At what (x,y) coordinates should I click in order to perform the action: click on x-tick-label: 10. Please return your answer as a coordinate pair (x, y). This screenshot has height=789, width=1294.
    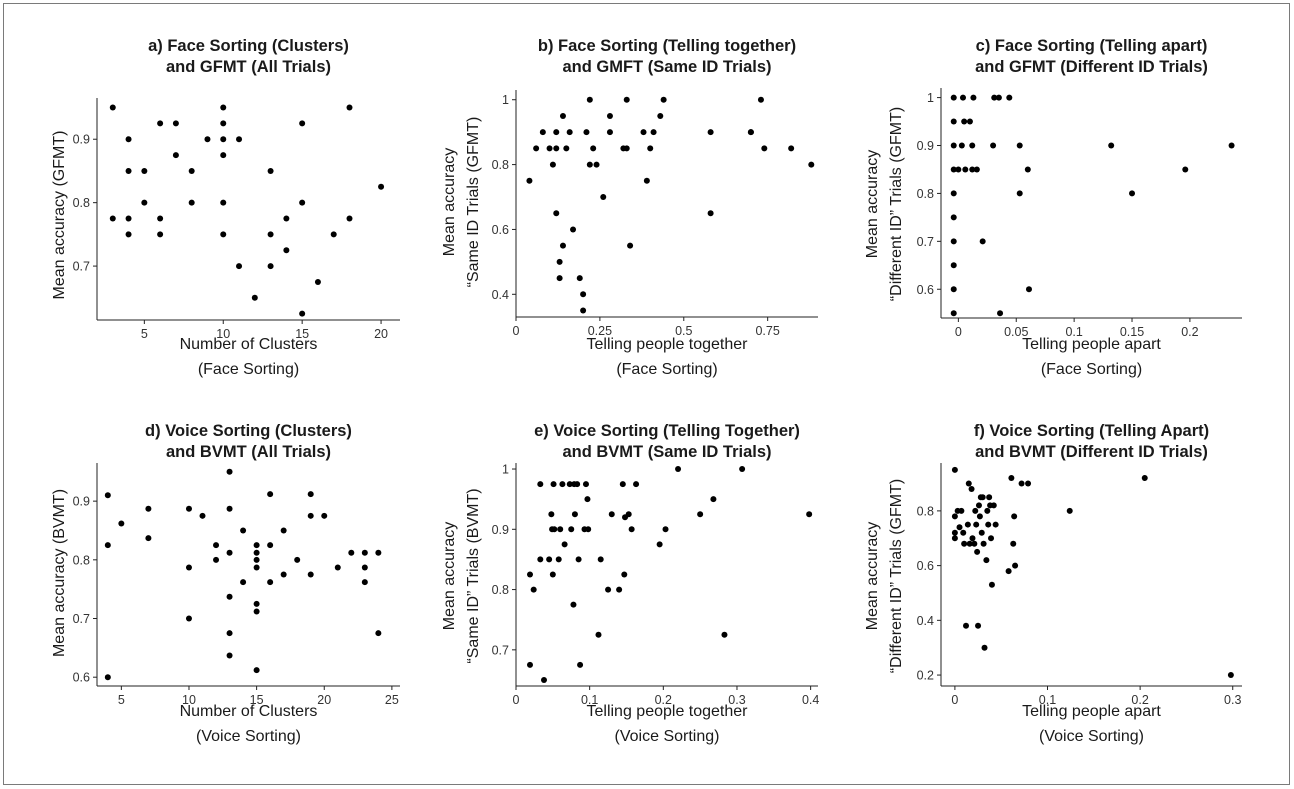
    Looking at the image, I should click on (223, 334).